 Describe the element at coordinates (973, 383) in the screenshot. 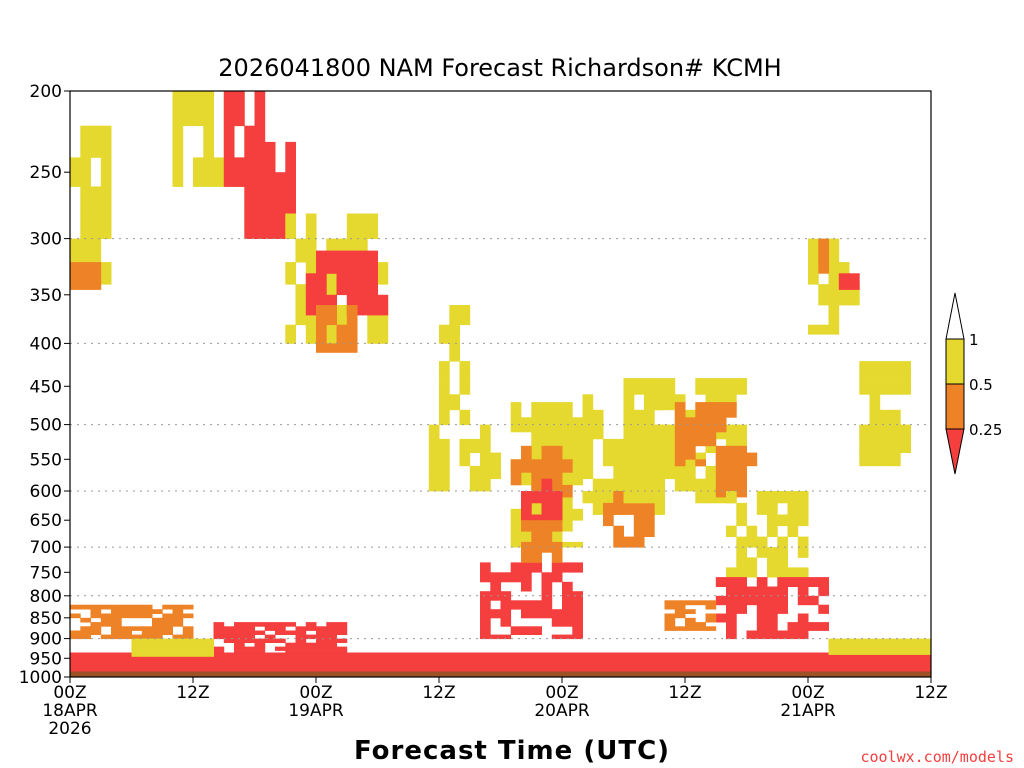

I see `legend-colorbar: 1 0.5 0.25` at that location.